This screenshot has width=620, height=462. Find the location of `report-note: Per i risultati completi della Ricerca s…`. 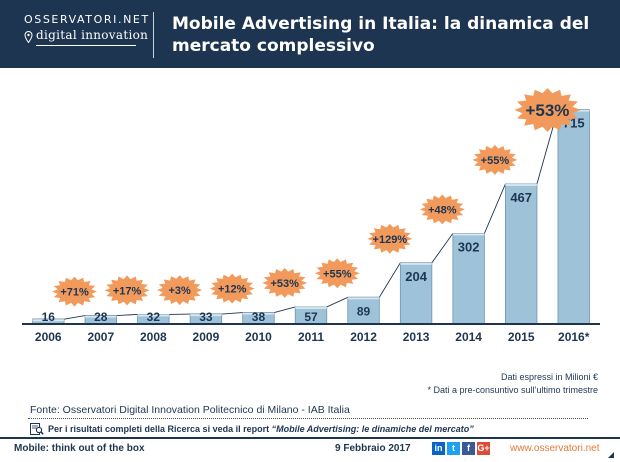

report-note: Per i risultati completi della Ricerca s… is located at coordinates (261, 429).